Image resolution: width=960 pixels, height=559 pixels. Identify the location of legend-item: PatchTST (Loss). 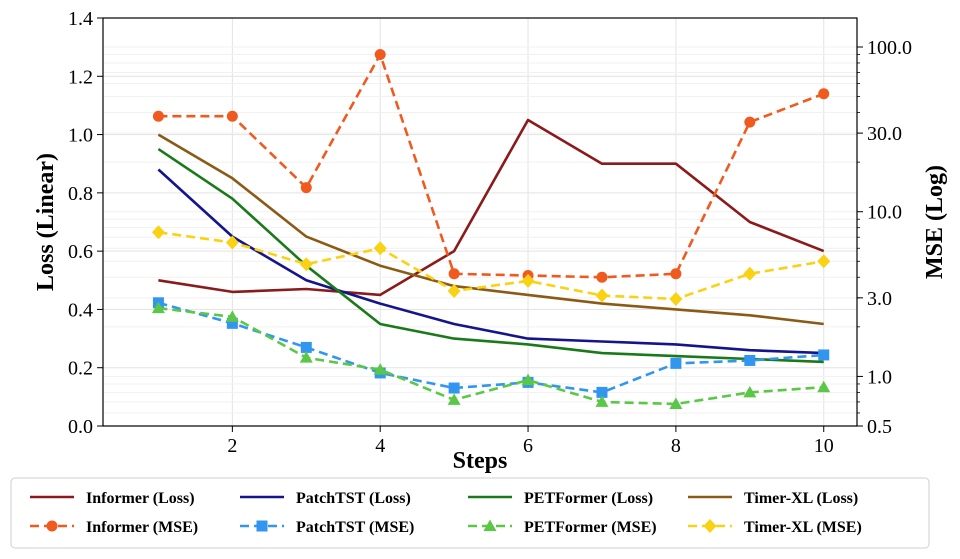
(325, 498).